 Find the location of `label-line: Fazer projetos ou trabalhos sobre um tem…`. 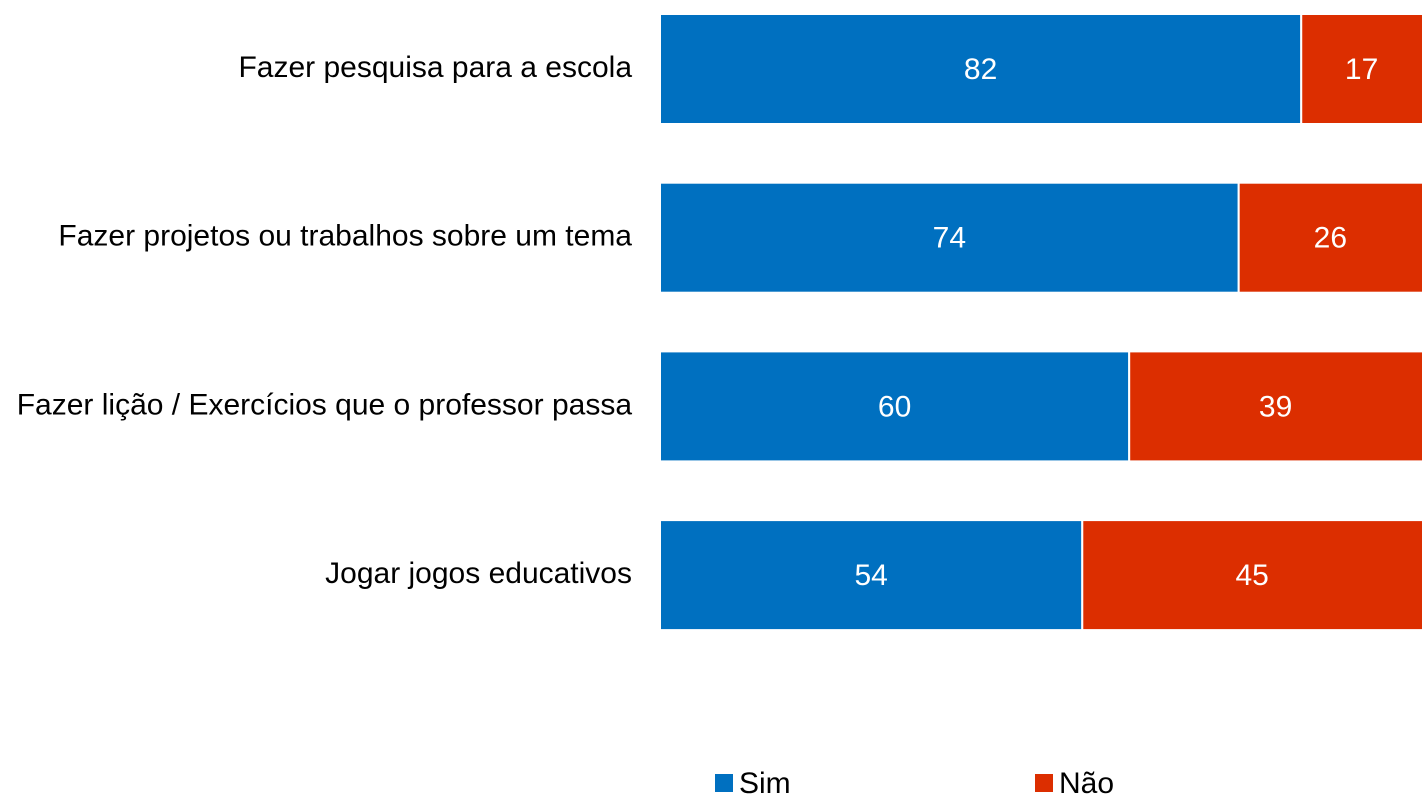

label-line: Fazer projetos ou trabalhos sobre um tem… is located at coordinates (345, 236).